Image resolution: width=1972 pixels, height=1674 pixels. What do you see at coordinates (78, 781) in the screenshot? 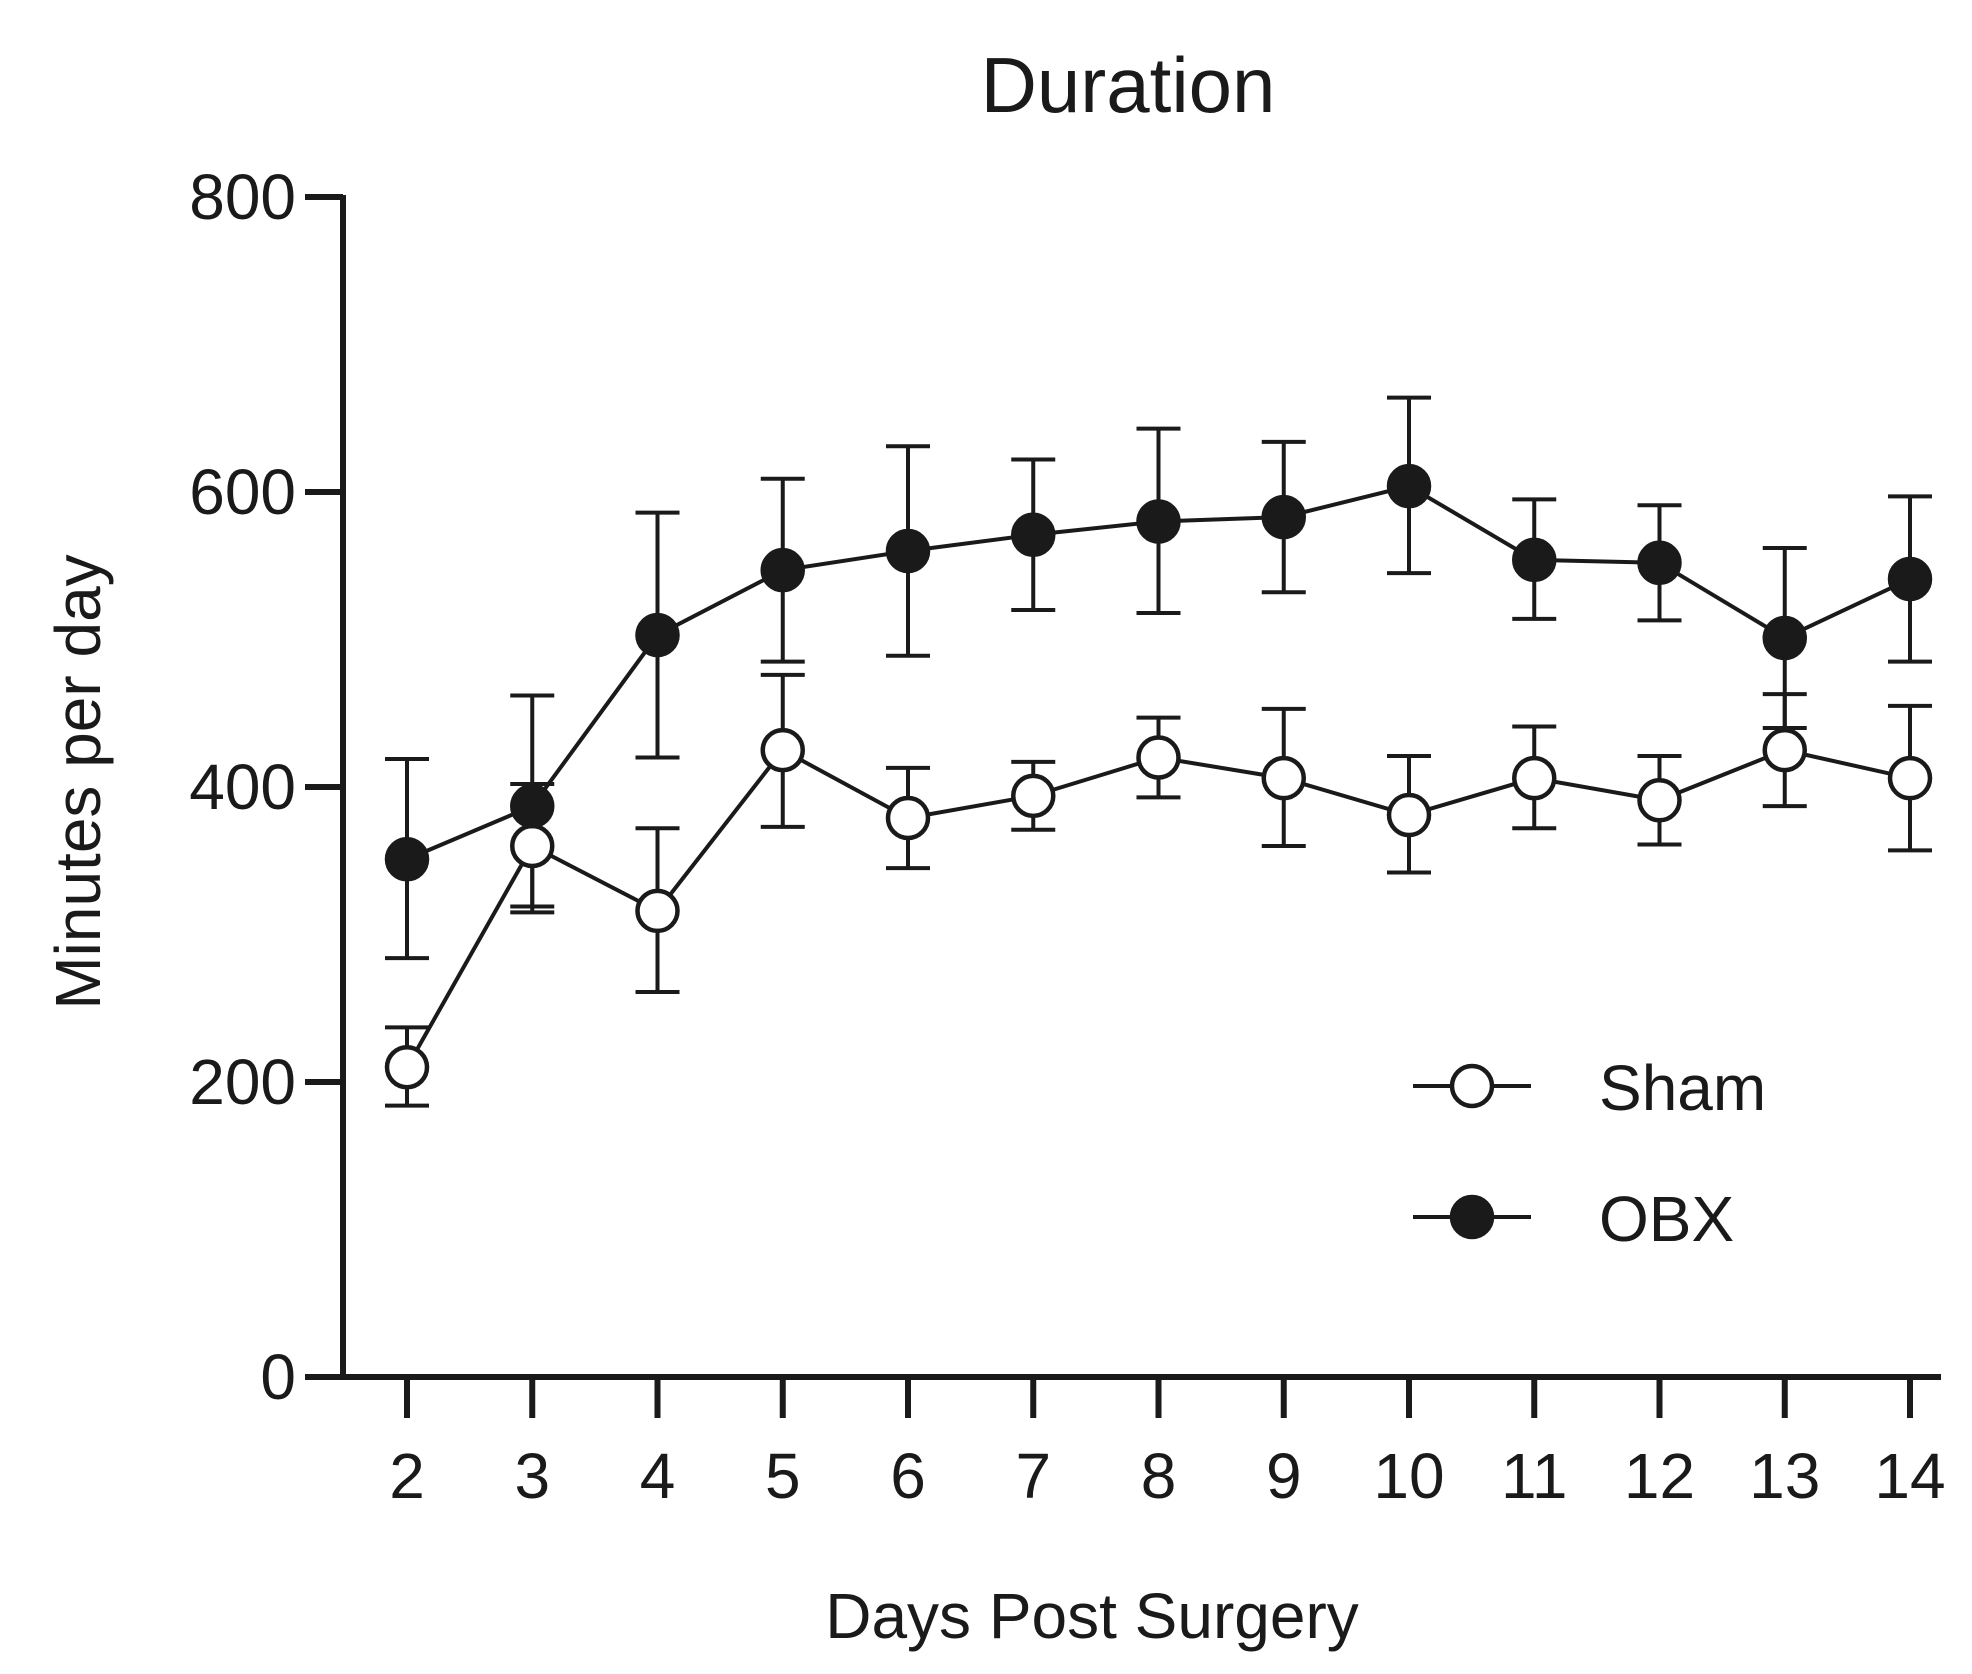
I see `y-axis-title: Minutes per day` at bounding box center [78, 781].